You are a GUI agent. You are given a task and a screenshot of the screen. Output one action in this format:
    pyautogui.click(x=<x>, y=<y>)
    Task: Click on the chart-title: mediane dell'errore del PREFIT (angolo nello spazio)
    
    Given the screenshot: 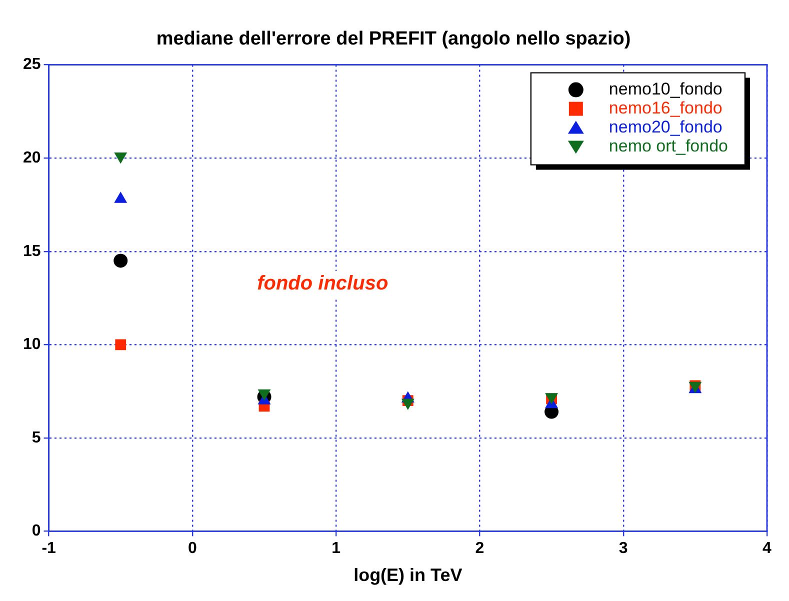 What is the action you would take?
    pyautogui.click(x=393, y=39)
    